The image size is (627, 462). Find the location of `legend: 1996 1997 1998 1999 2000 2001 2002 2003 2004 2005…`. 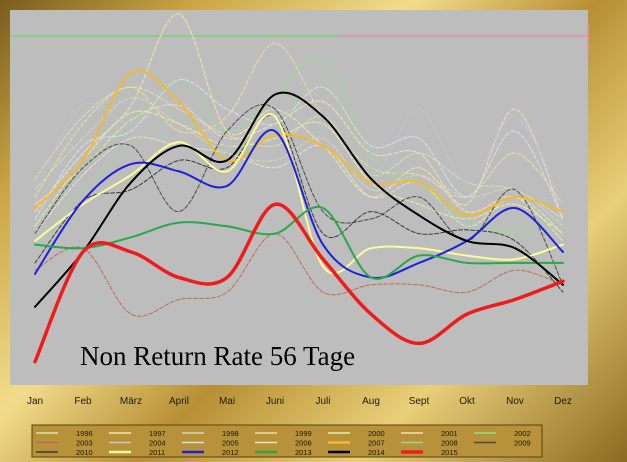

legend: 1996 1997 1998 1999 2000 2001 2002 2003 2004 2005… is located at coordinates (283, 443).